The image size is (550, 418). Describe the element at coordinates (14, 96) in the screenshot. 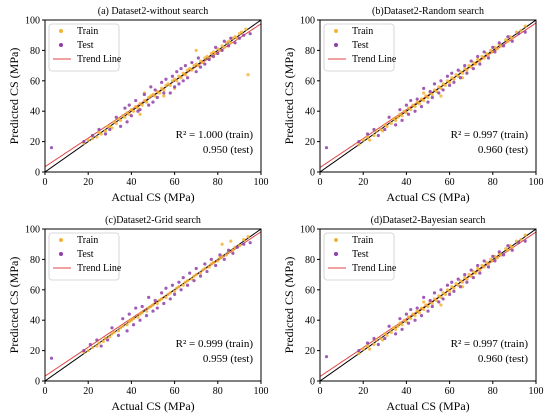

I see `y-axis-label: Predicted CS (MPa)` at that location.